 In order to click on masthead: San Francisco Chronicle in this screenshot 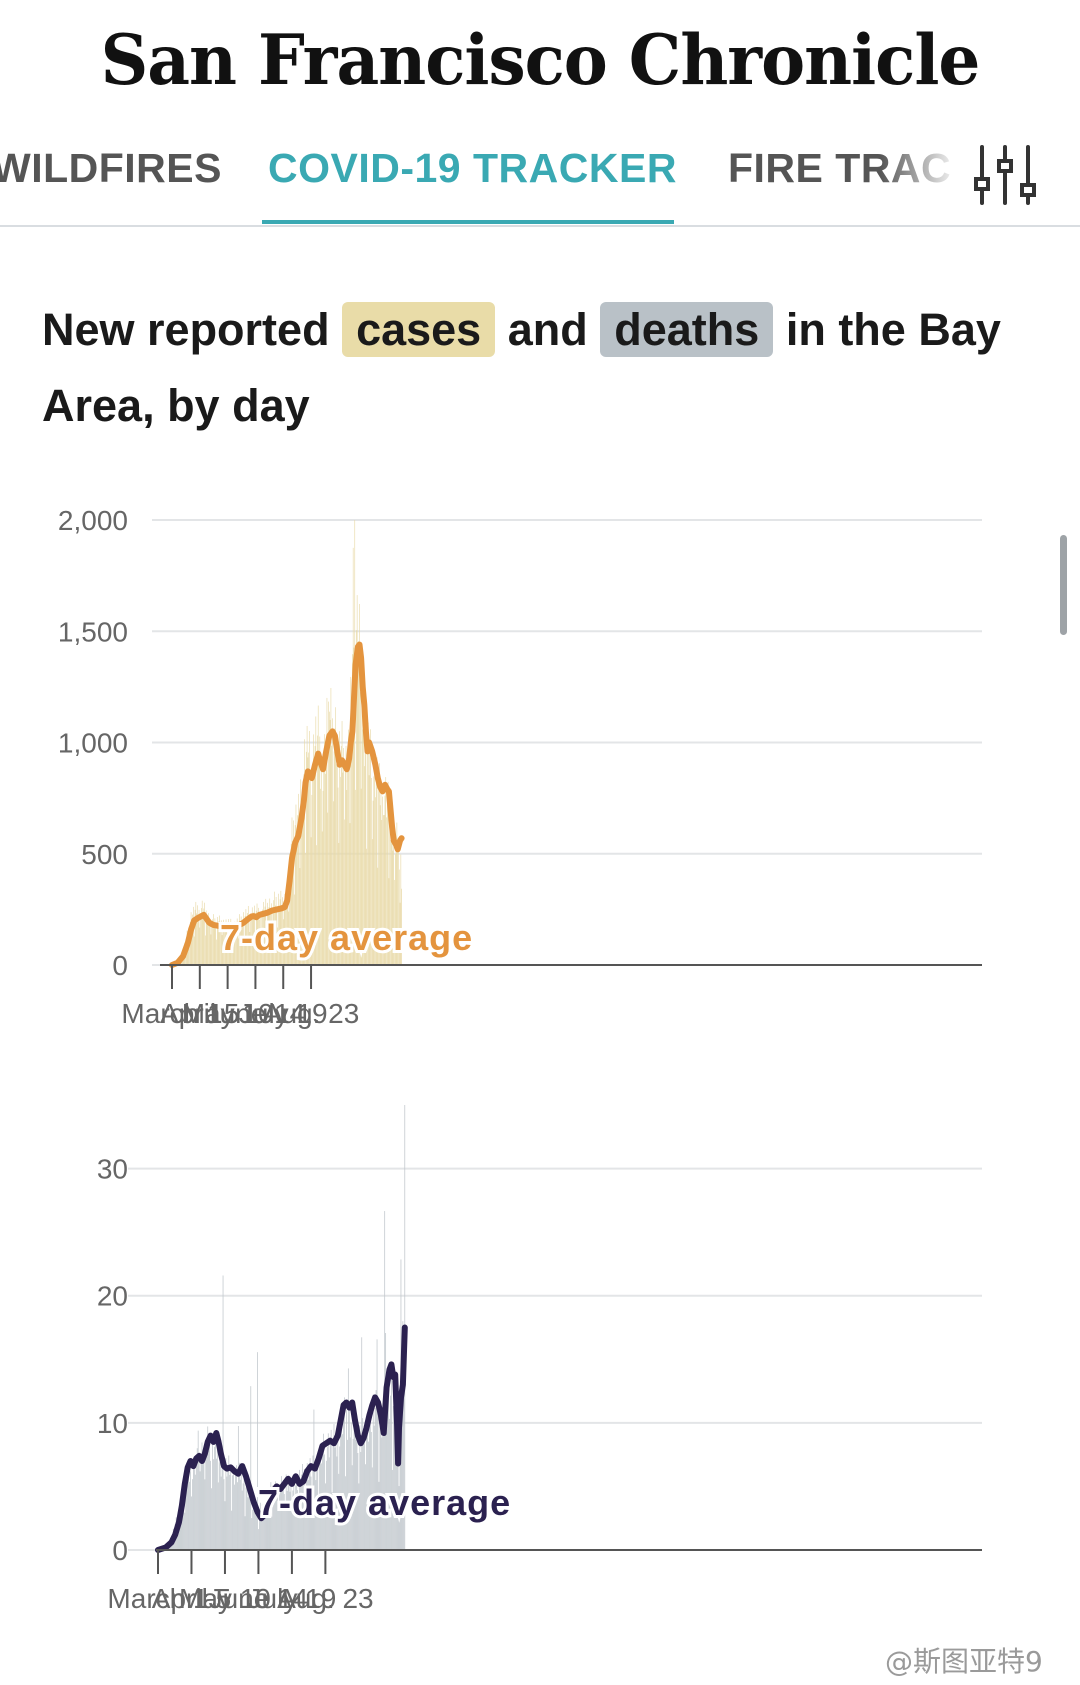, I will do `click(540, 60)`.